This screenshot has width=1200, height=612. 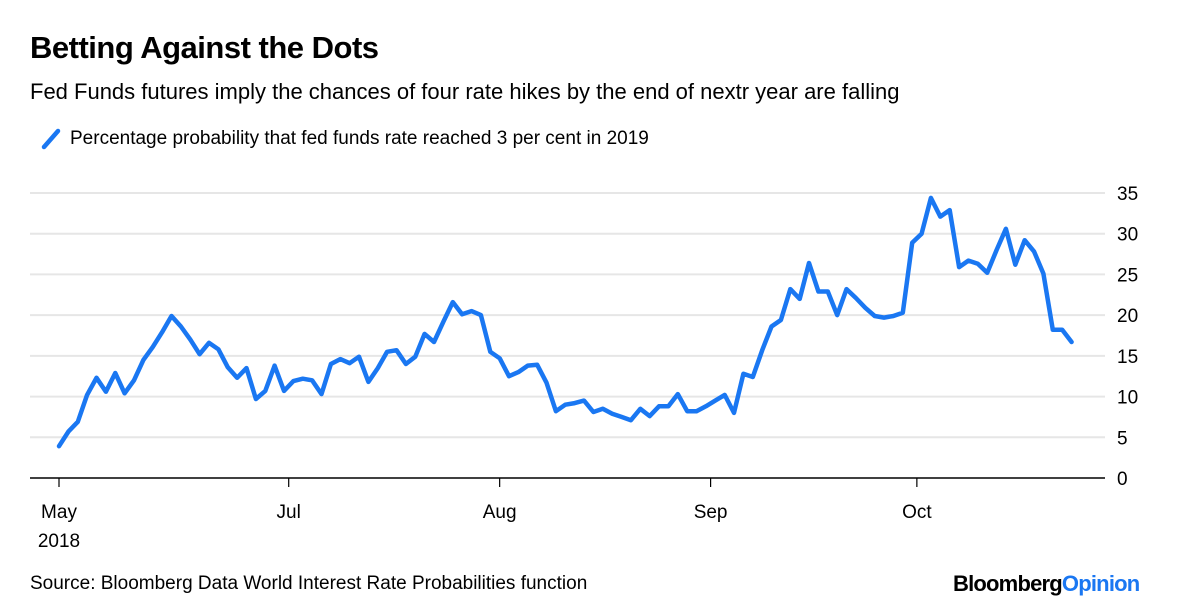 What do you see at coordinates (59, 512) in the screenshot?
I see `x-tick-label: May` at bounding box center [59, 512].